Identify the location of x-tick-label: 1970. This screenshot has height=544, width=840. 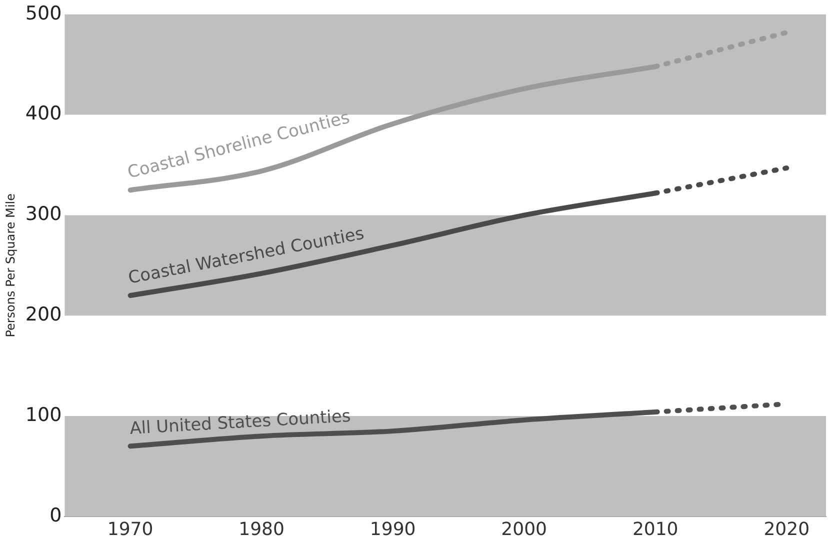
(130, 529).